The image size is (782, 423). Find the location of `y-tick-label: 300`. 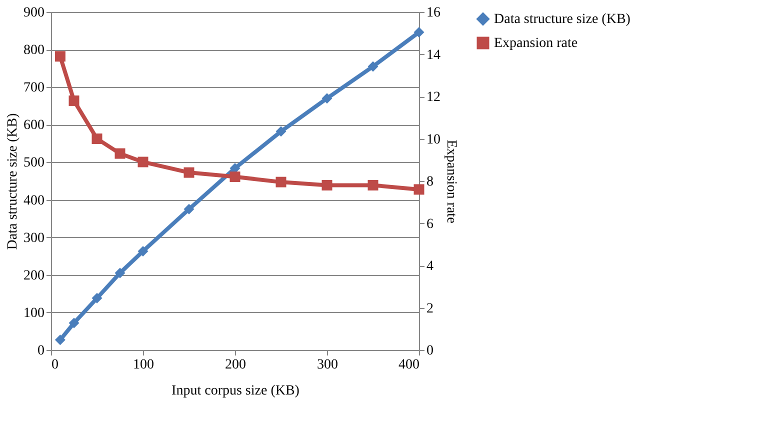

y-tick-label: 300 is located at coordinates (34, 238).